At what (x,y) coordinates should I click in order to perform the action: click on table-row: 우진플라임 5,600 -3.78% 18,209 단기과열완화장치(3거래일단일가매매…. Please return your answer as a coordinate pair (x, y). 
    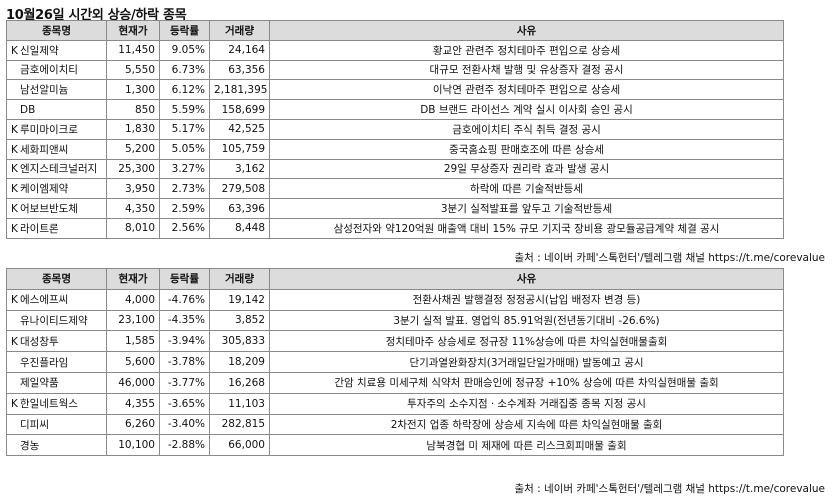
    Looking at the image, I should click on (395, 362).